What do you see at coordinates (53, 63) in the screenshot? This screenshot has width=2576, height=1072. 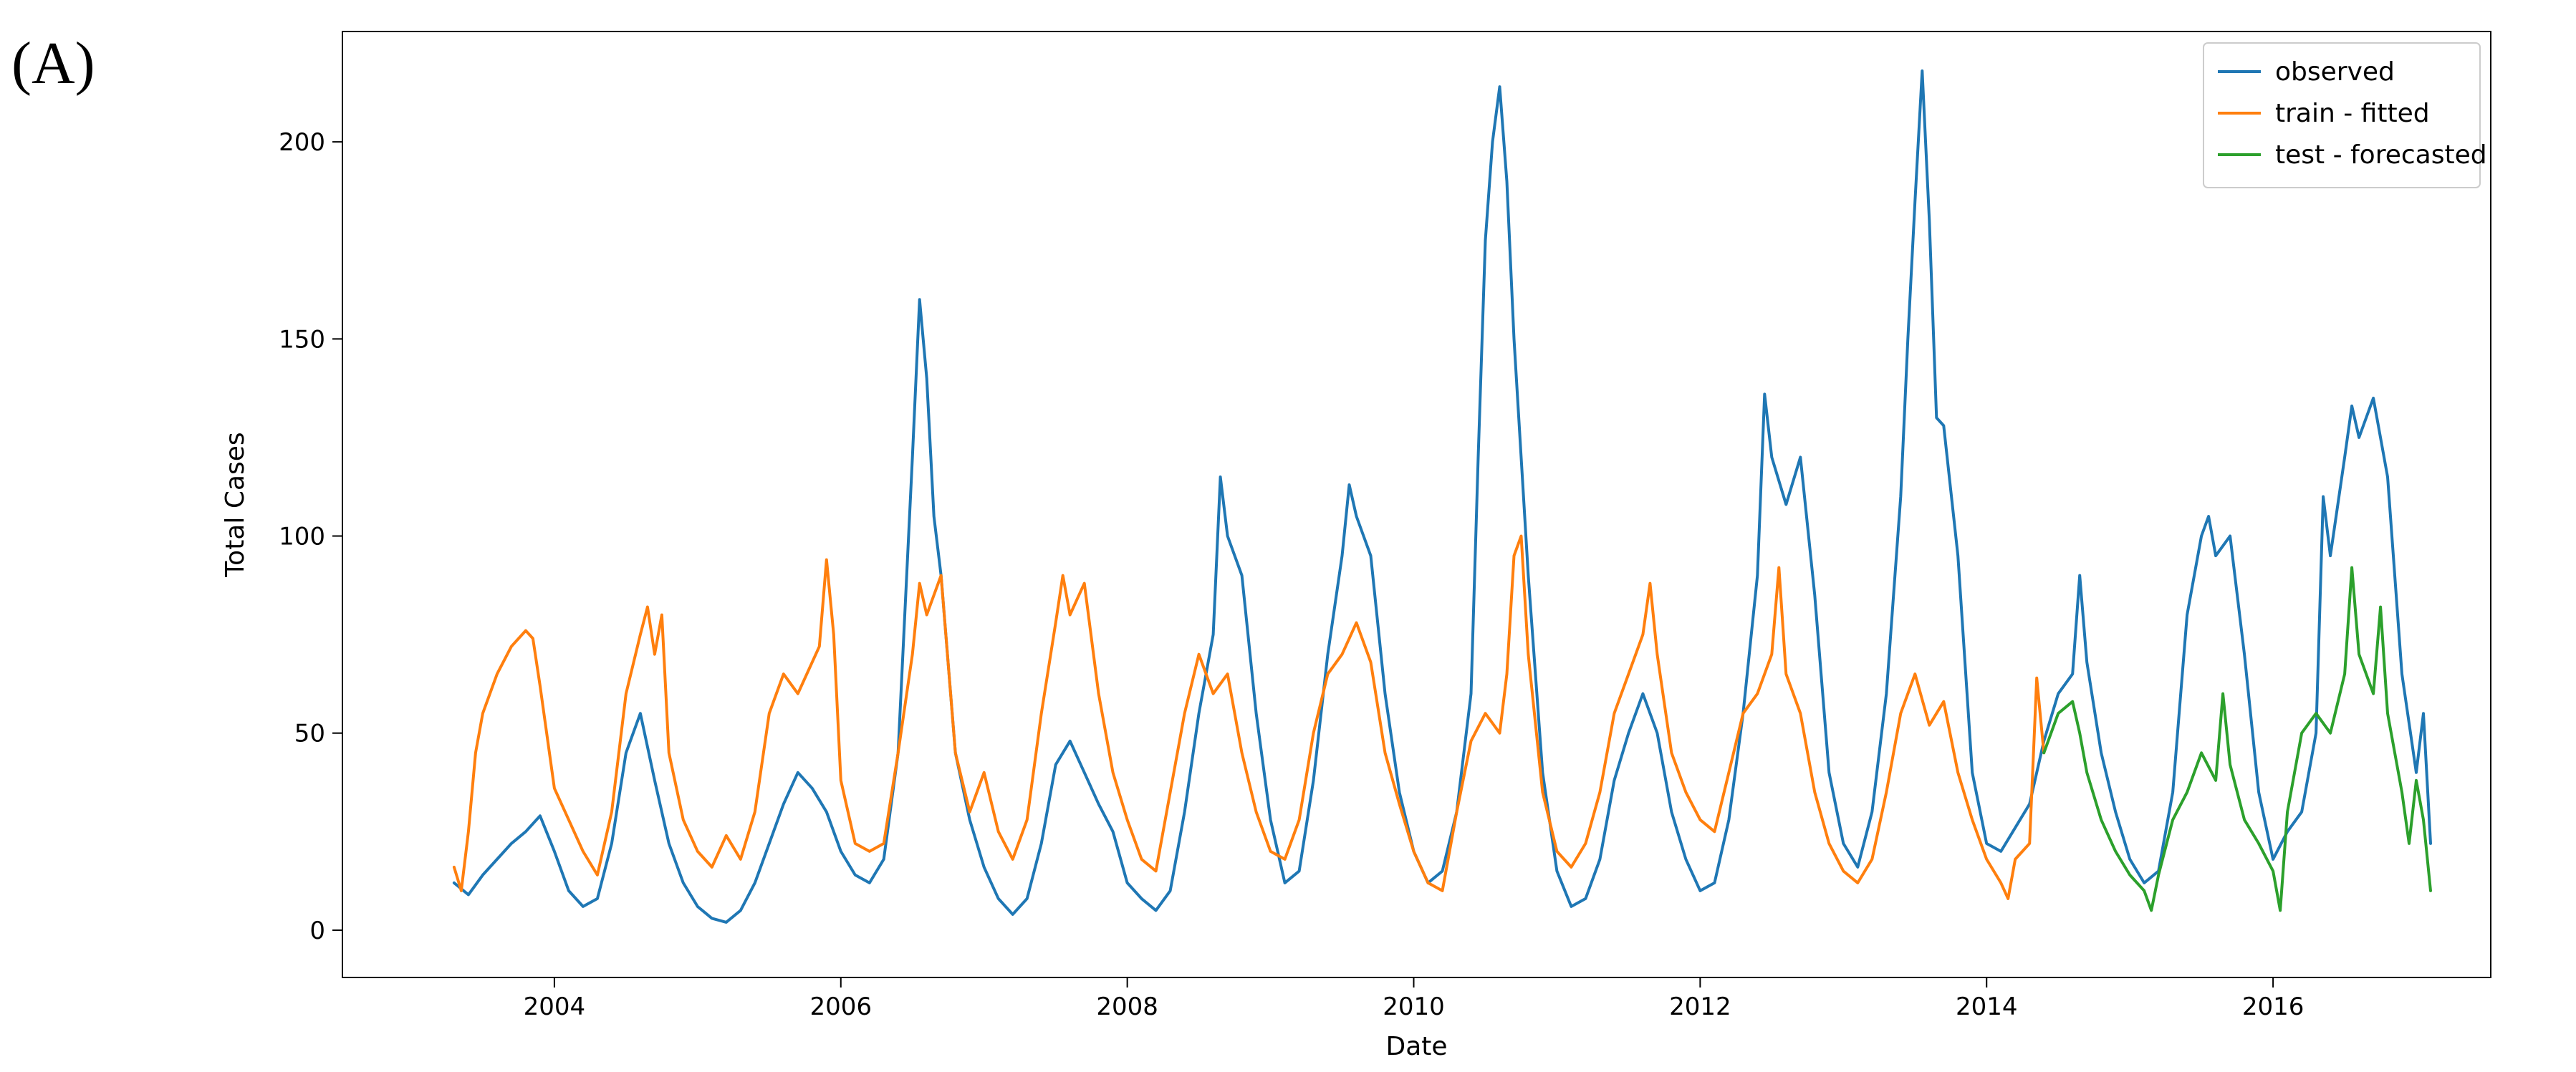 I see `panel-label: (A)` at bounding box center [53, 63].